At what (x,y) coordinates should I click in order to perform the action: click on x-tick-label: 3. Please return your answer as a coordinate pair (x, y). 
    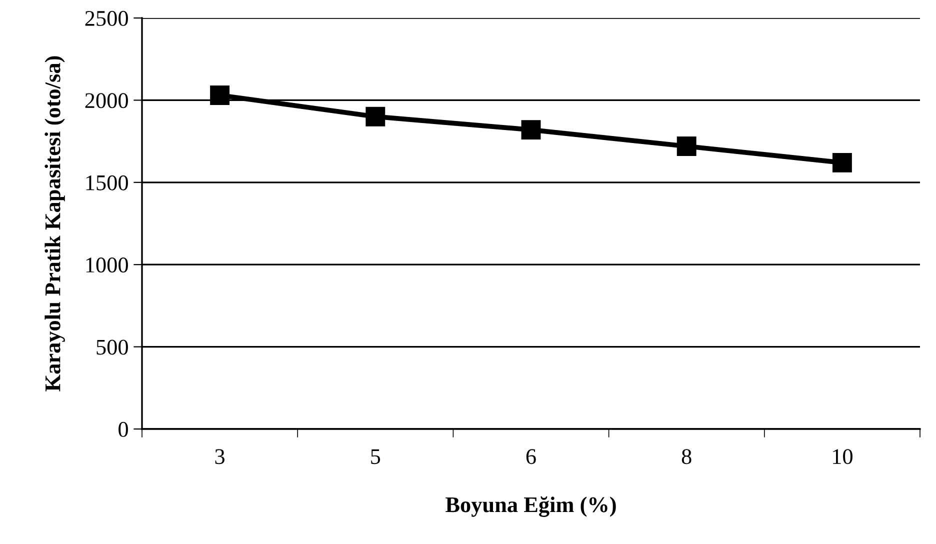
    Looking at the image, I should click on (219, 456).